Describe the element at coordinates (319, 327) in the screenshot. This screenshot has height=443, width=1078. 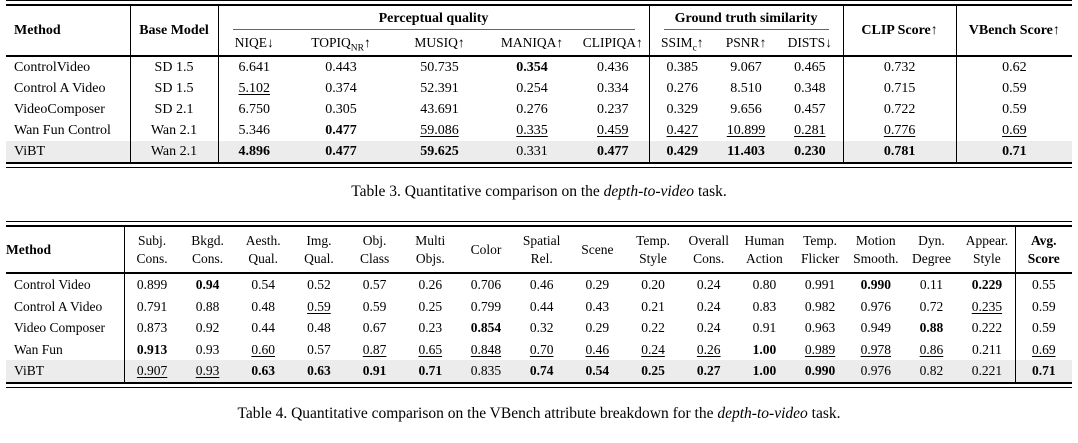
I see `value-cell: 0.48` at that location.